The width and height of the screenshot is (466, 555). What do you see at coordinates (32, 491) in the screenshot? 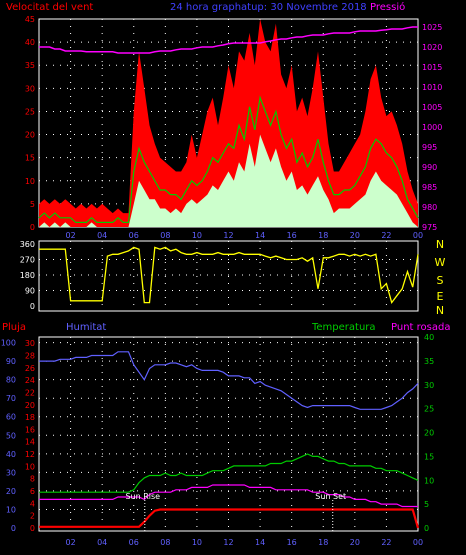
I see `rain-y-tick: 6` at bounding box center [32, 491].